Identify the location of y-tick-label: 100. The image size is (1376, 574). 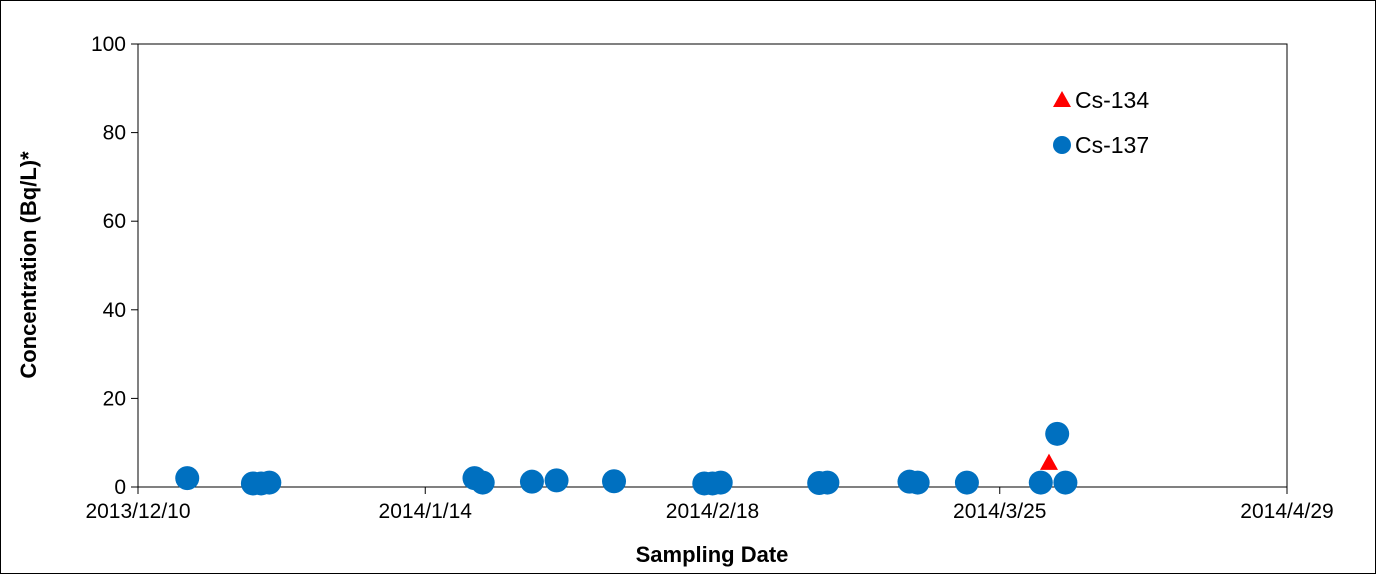
(108, 44).